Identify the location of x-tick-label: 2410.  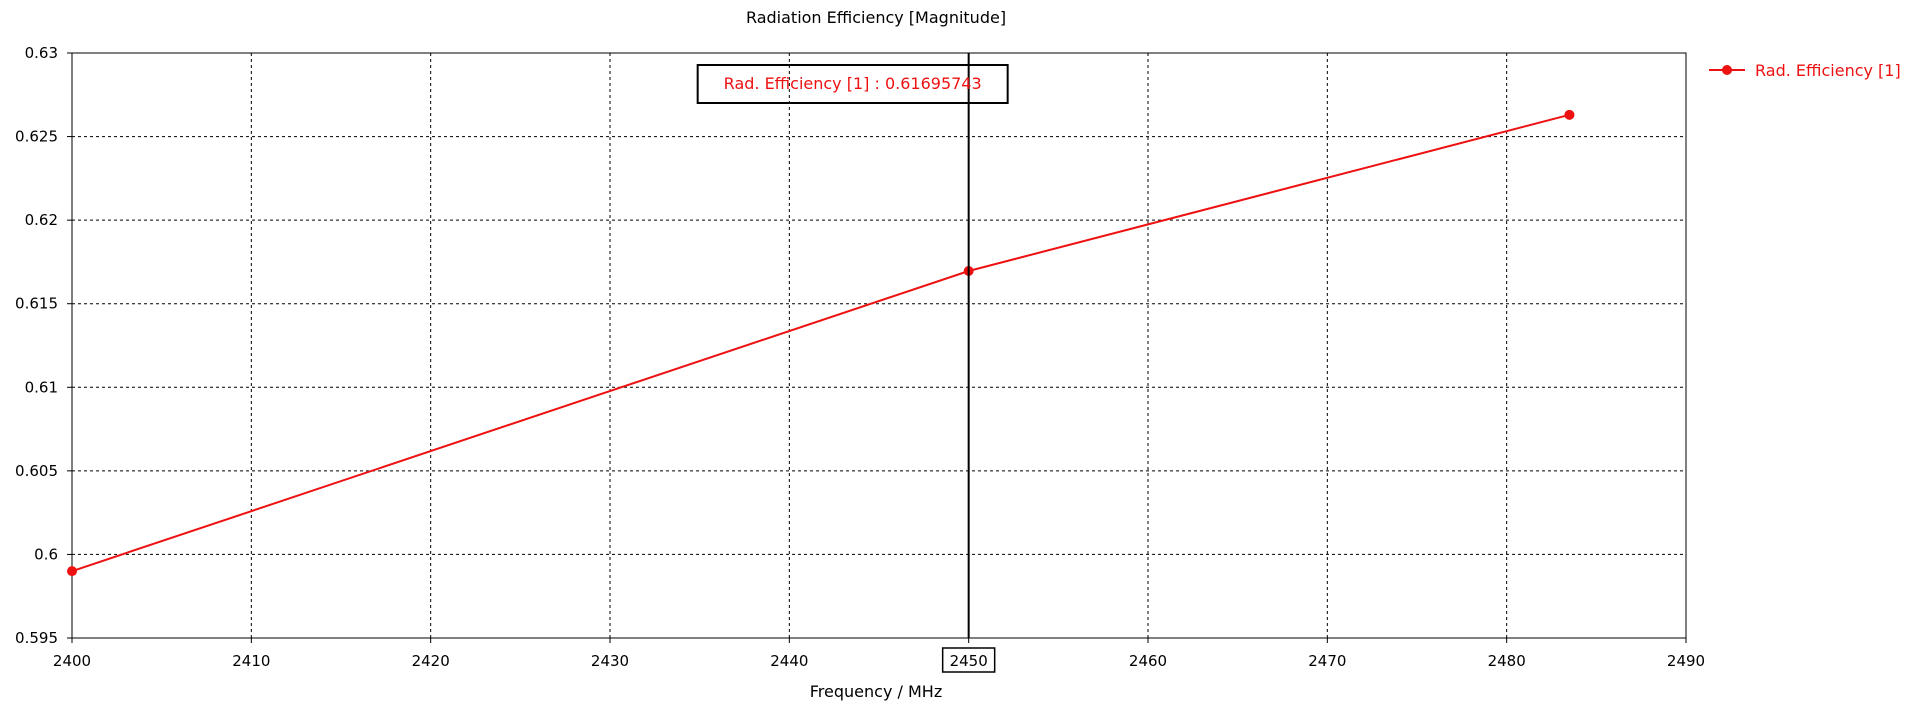
(251, 661).